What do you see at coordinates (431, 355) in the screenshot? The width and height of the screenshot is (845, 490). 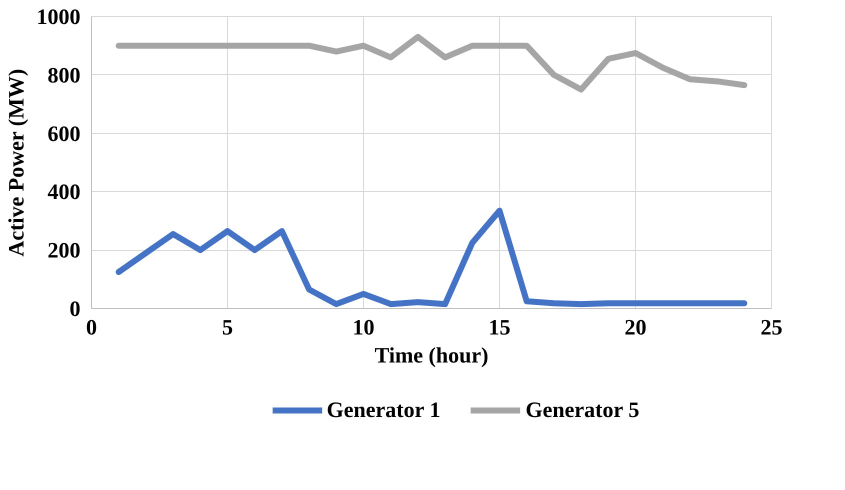 I see `x-axis-title: Time (hour)` at bounding box center [431, 355].